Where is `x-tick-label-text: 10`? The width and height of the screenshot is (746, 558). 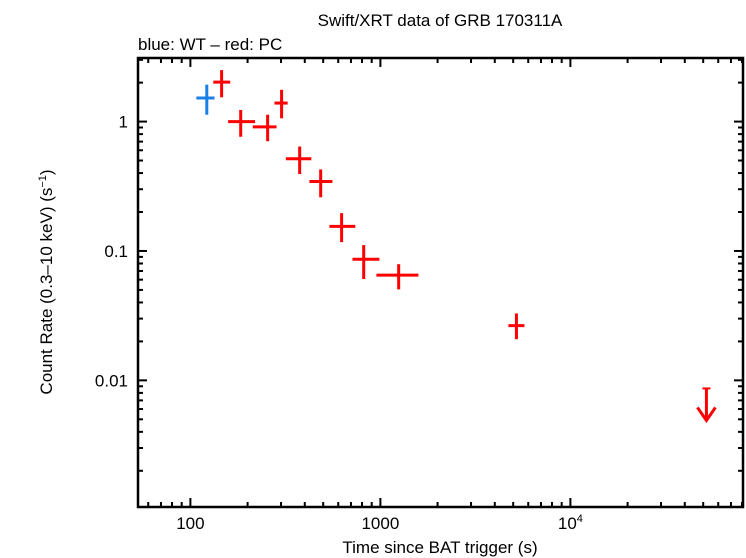 x-tick-label-text: 10 is located at coordinates (567, 523).